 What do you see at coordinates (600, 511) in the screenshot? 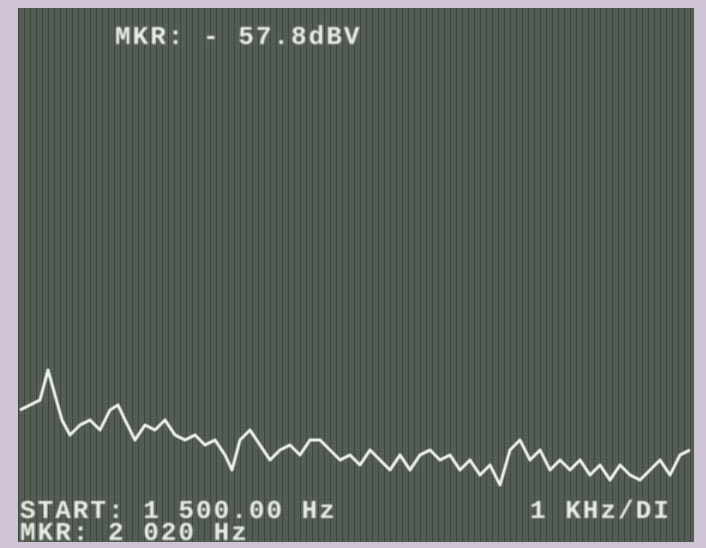
I see `scale-per-division: 1 KHz/DI` at bounding box center [600, 511].